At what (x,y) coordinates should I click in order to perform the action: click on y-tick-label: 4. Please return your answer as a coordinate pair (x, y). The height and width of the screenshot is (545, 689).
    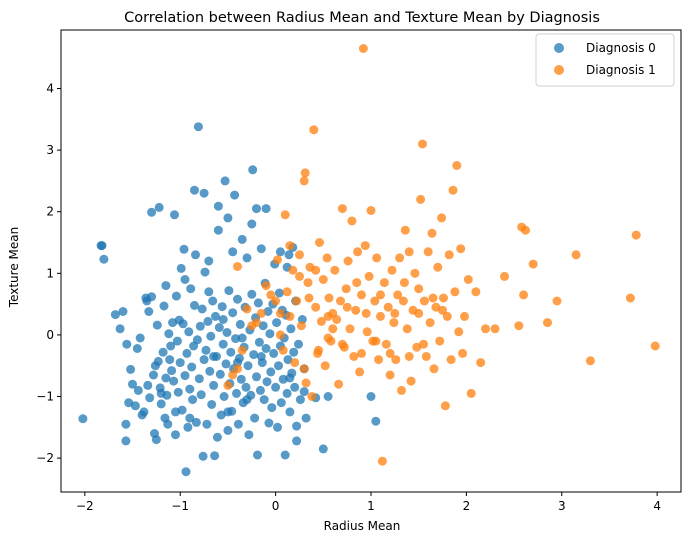
    Looking at the image, I should click on (50, 89).